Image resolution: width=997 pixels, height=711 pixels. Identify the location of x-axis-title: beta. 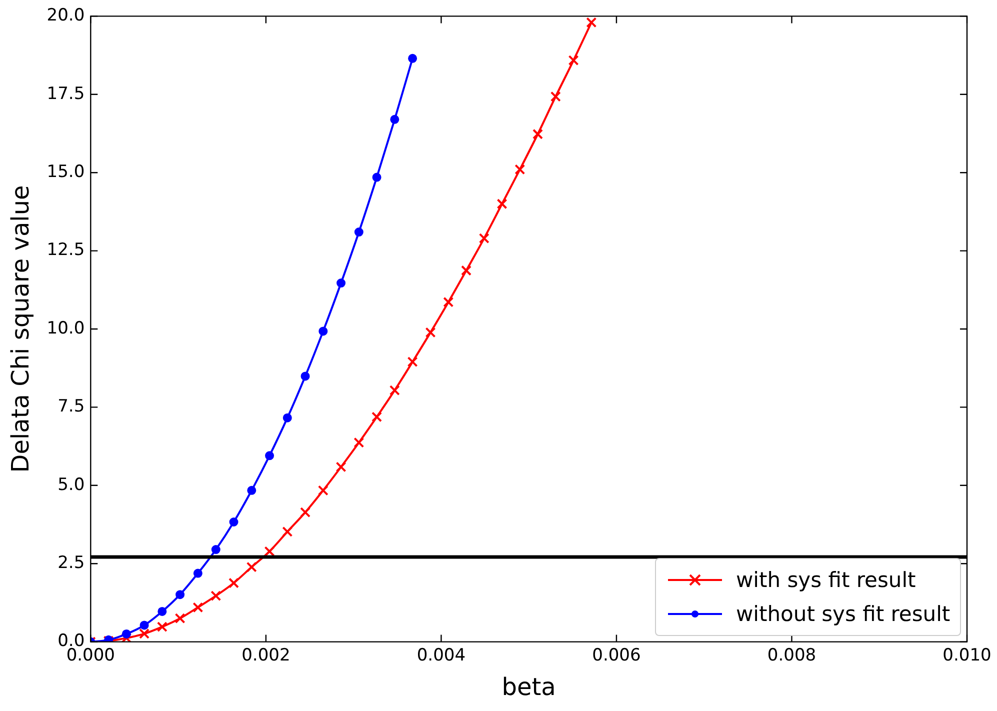
(529, 686).